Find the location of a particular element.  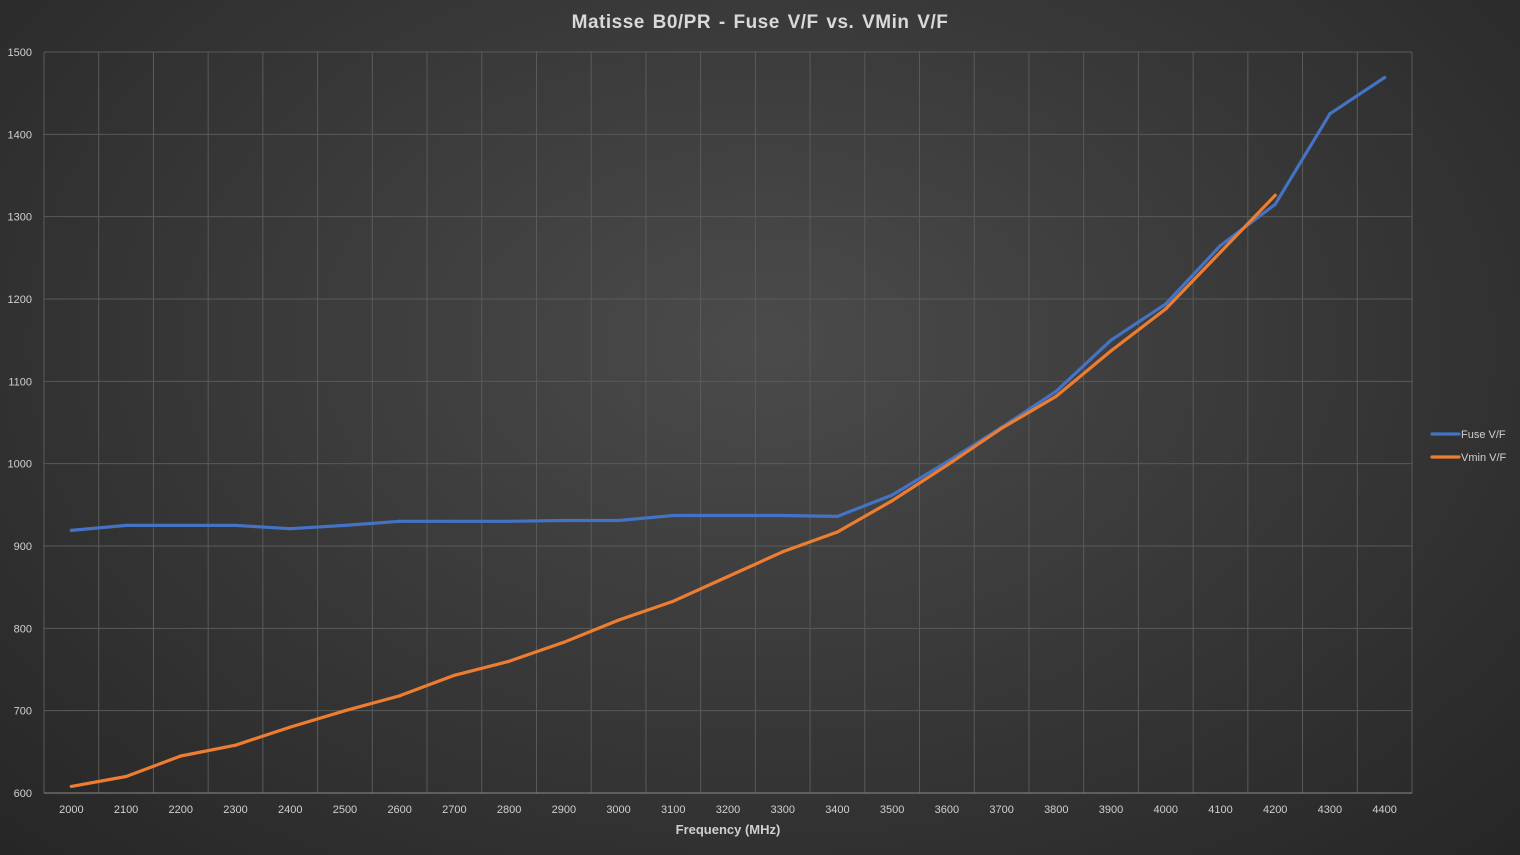

x-tick-label: 3700 is located at coordinates (1001, 810).